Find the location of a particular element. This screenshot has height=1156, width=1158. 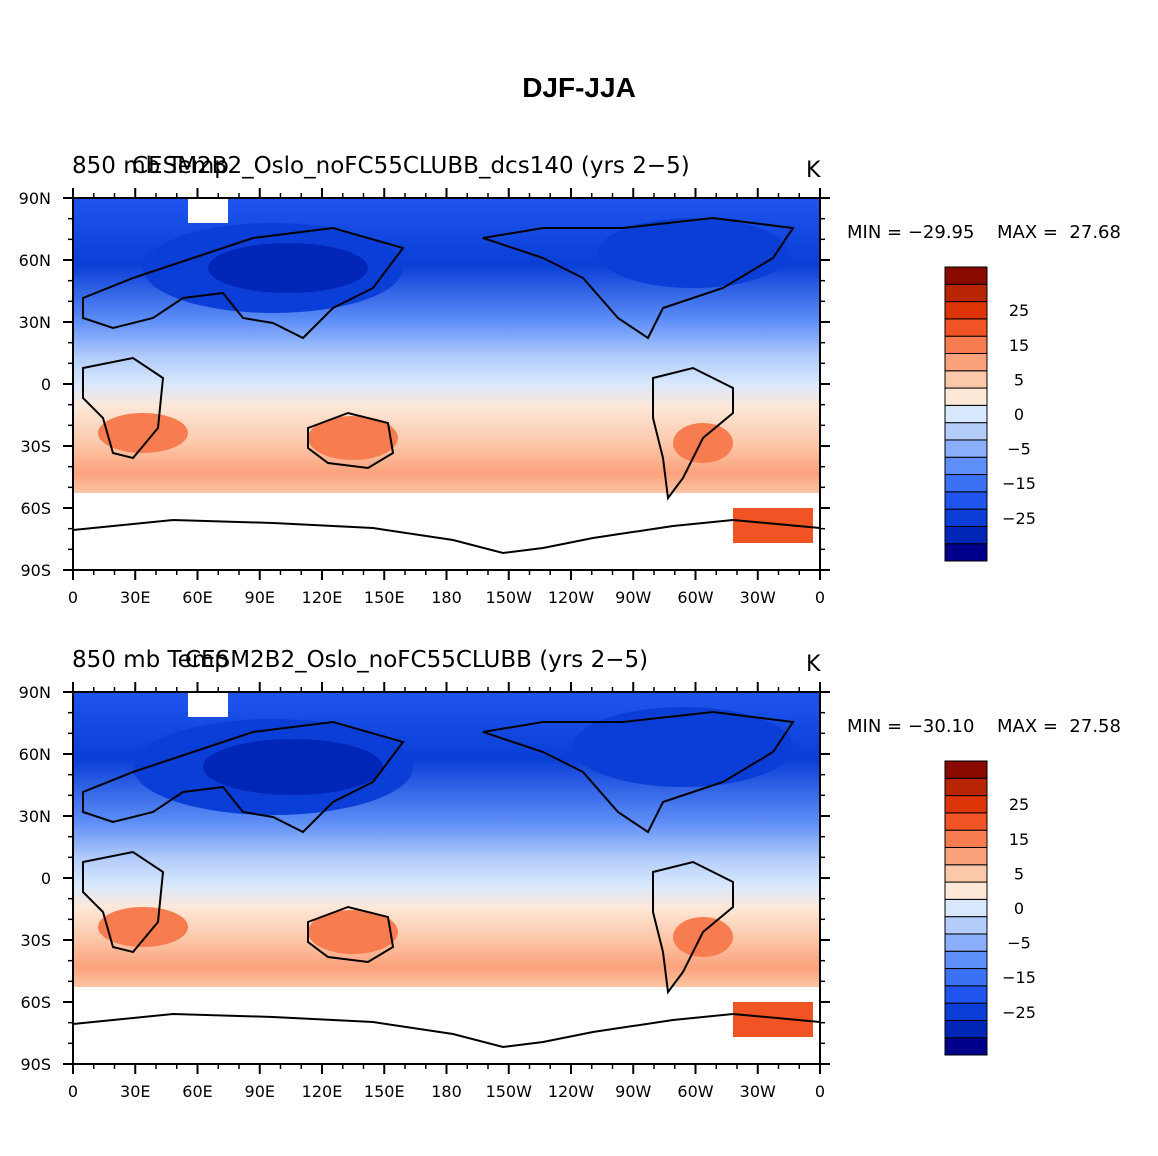

y-tick-label: 60S is located at coordinates (35, 508).